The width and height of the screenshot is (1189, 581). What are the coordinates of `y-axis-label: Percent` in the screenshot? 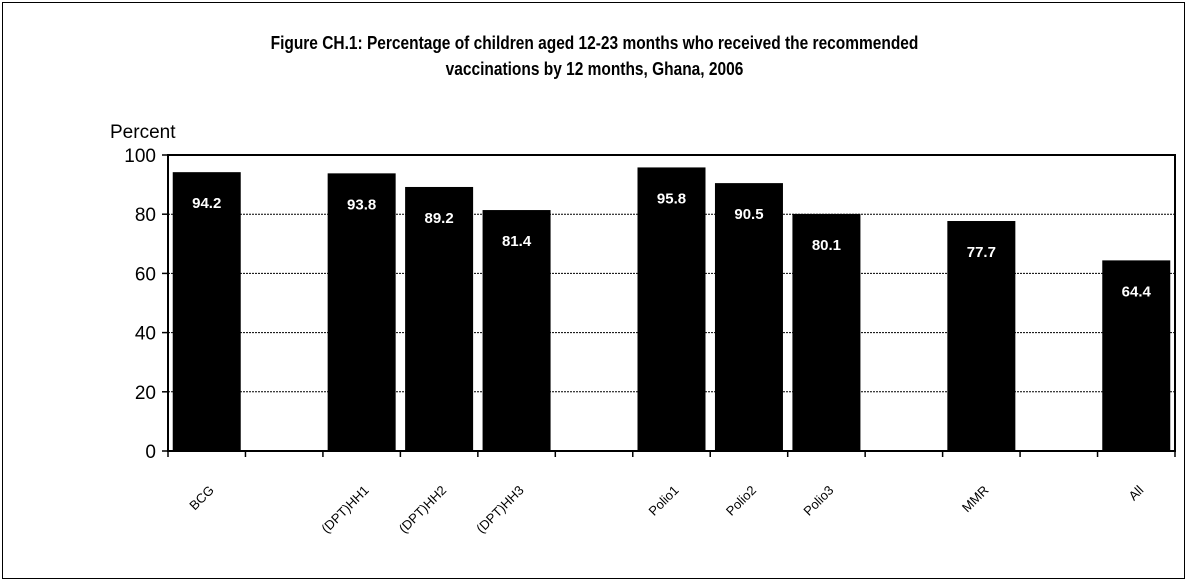 It's located at (143, 132).